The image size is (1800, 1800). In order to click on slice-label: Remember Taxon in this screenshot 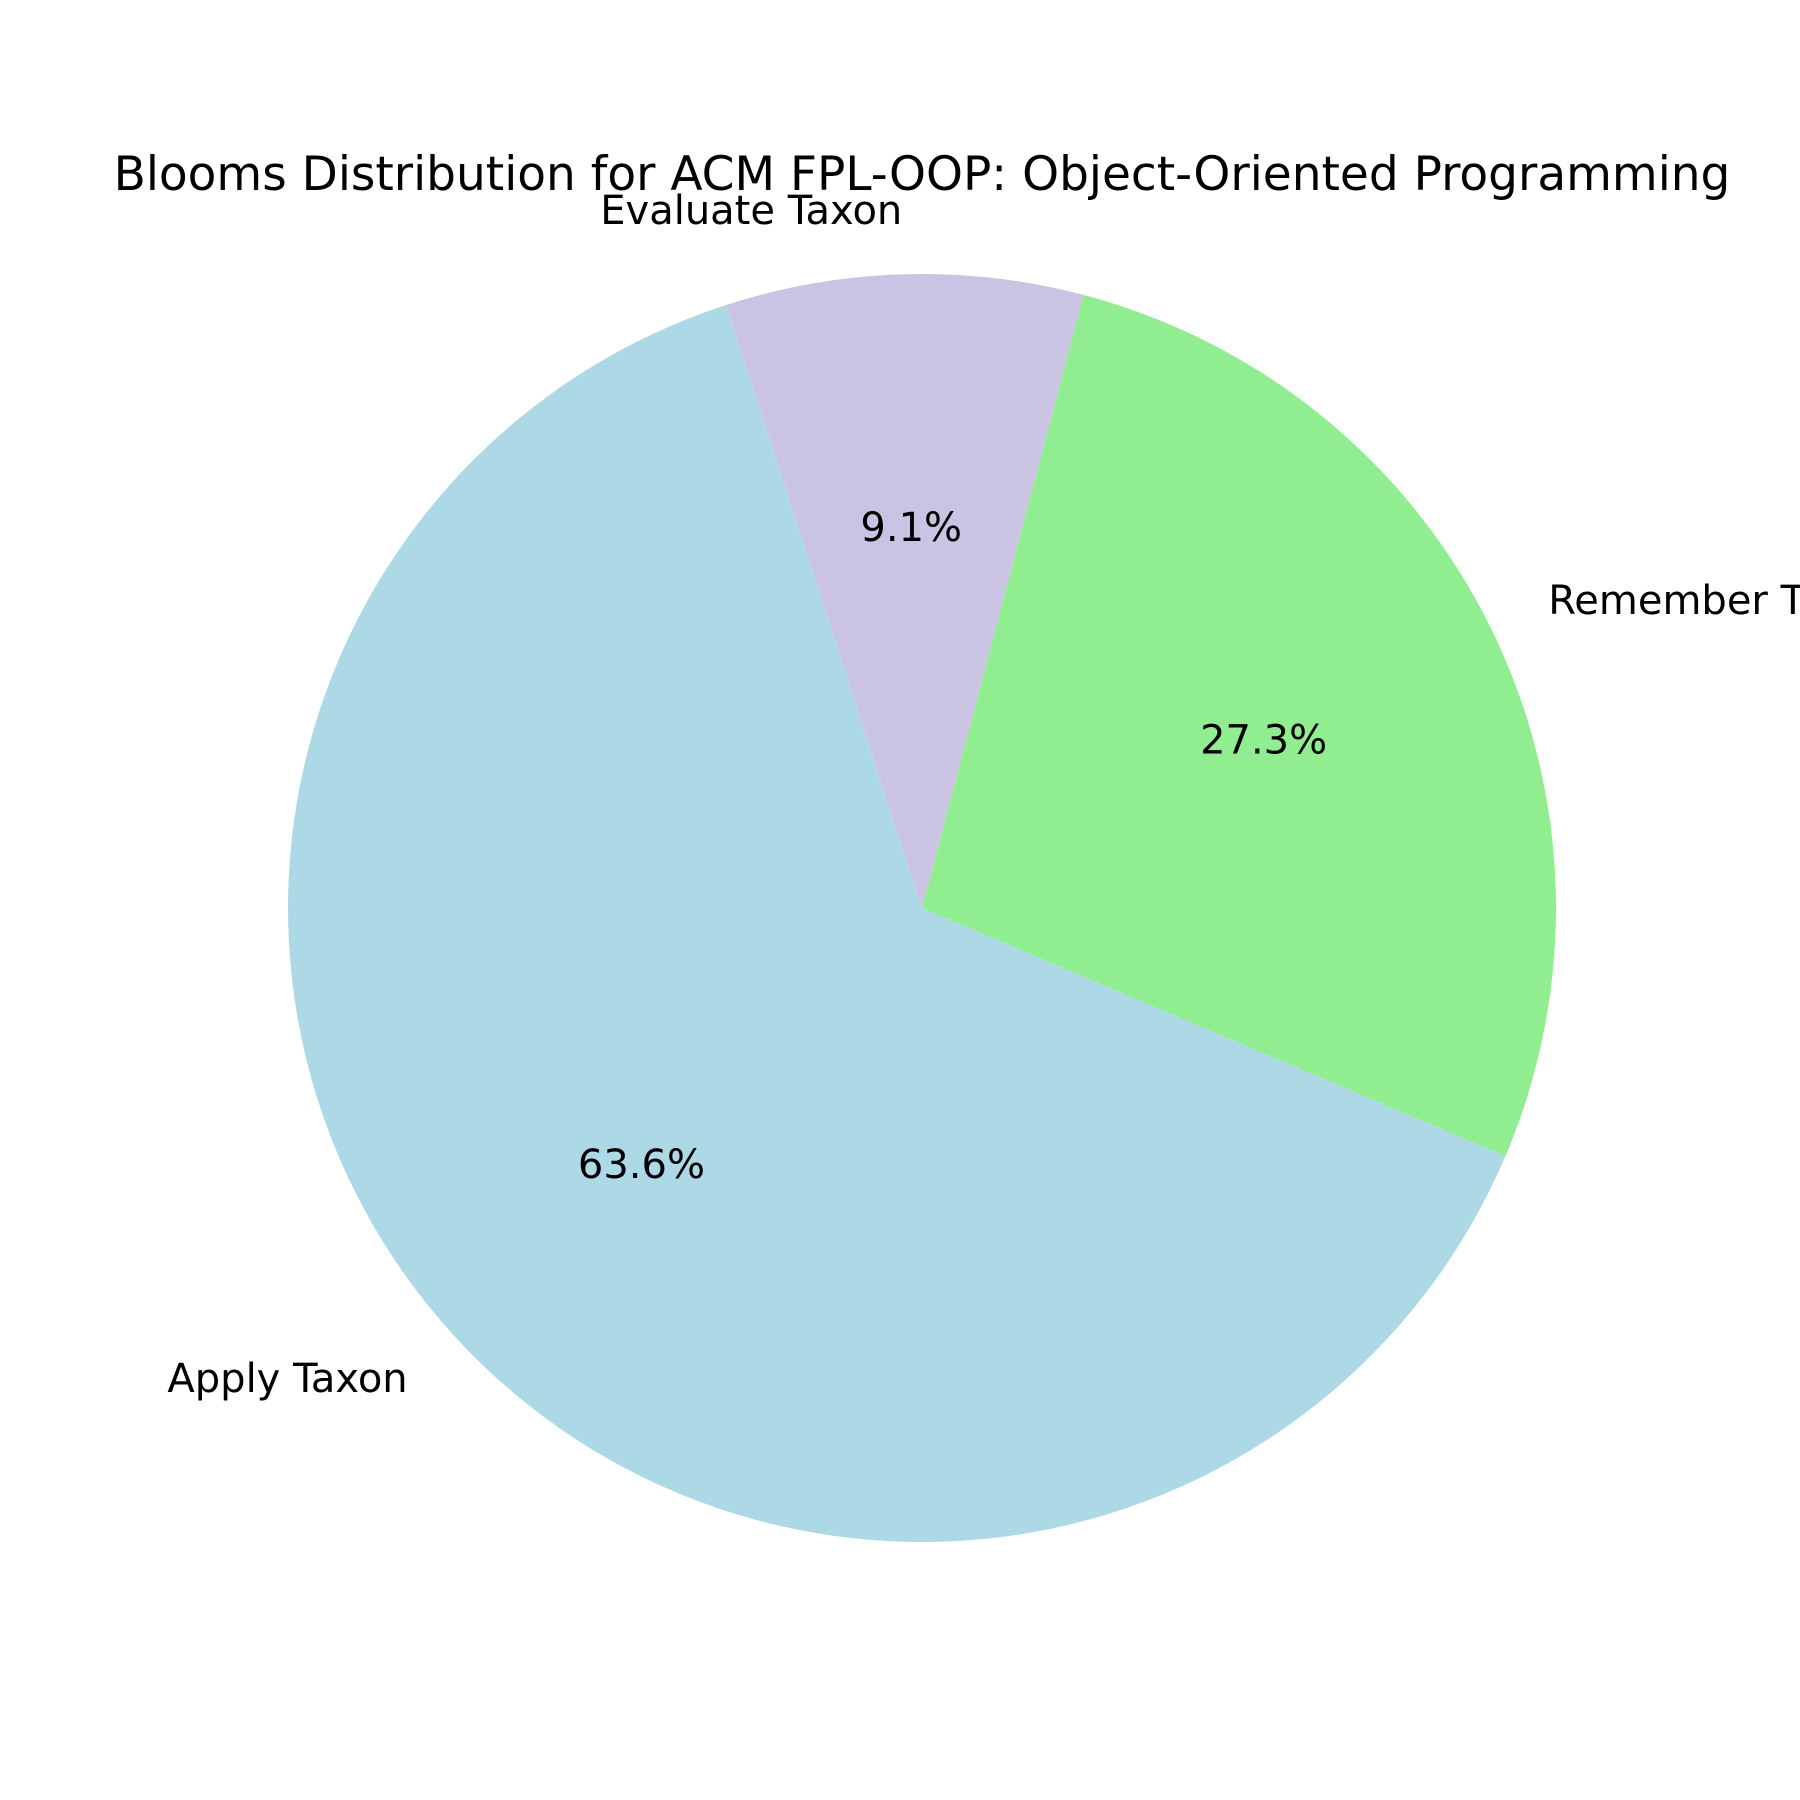, I will do `click(1674, 601)`.